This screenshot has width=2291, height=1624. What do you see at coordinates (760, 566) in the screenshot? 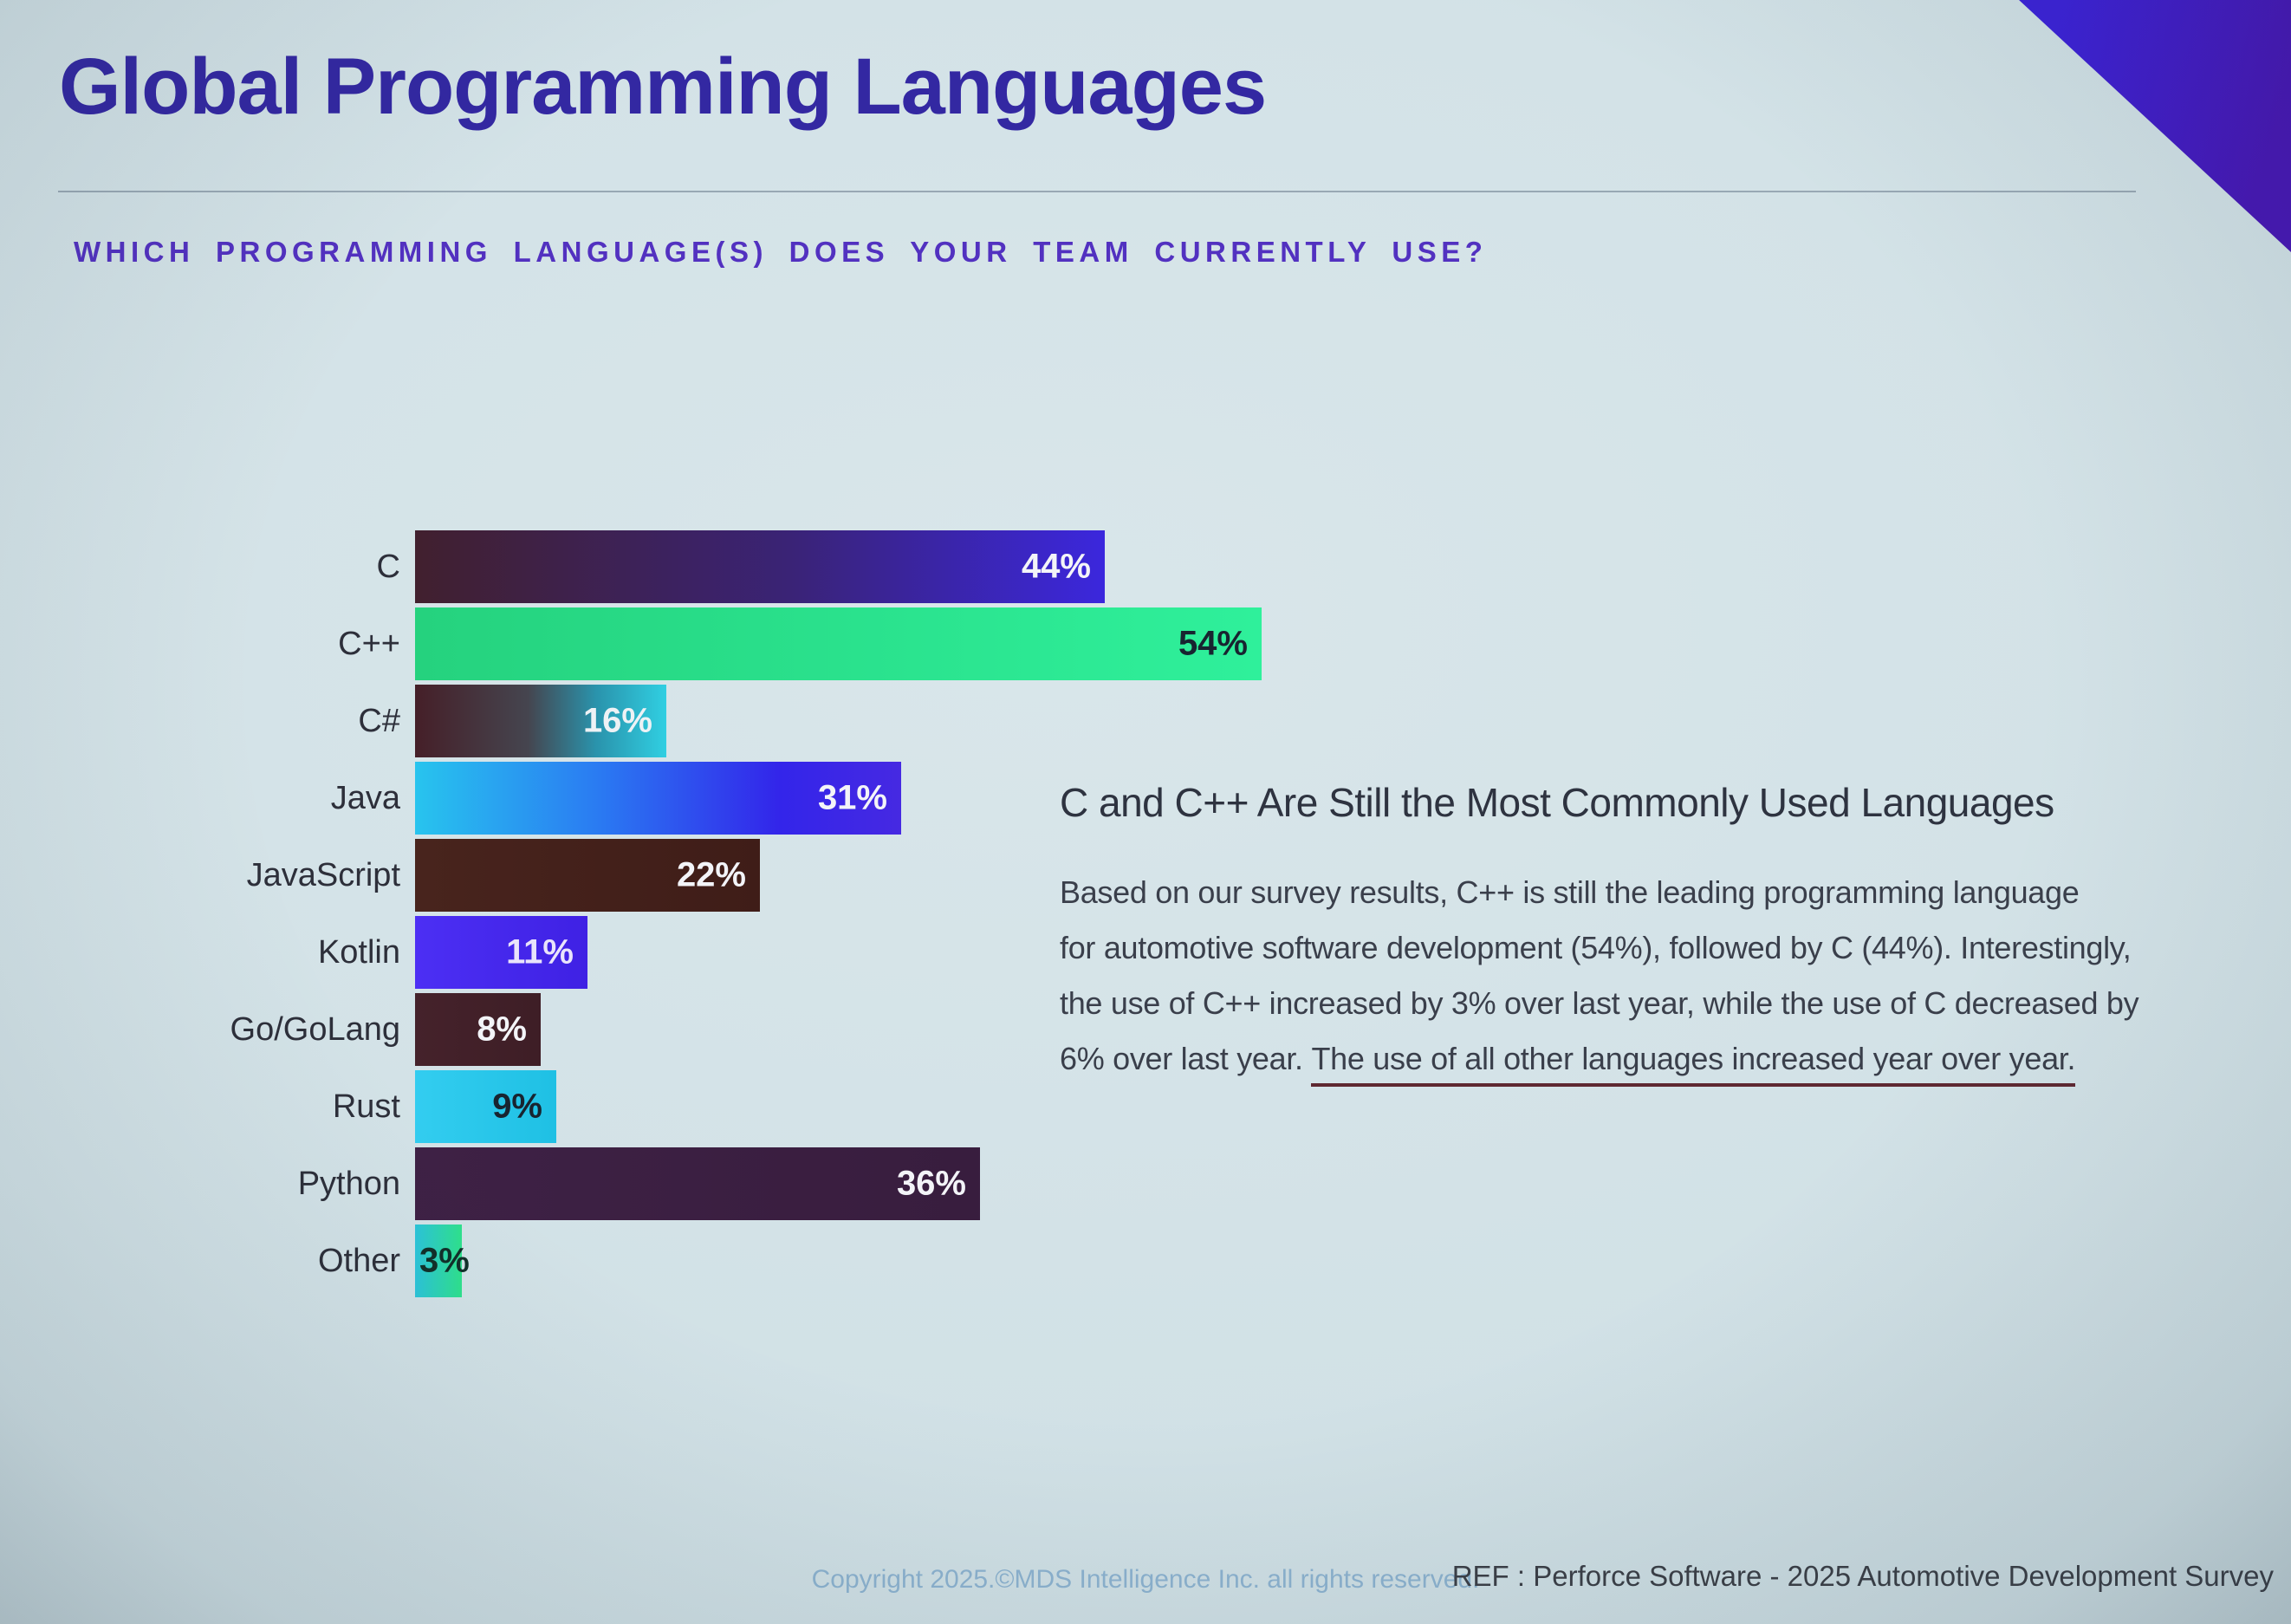
I see `bar: 44%` at bounding box center [760, 566].